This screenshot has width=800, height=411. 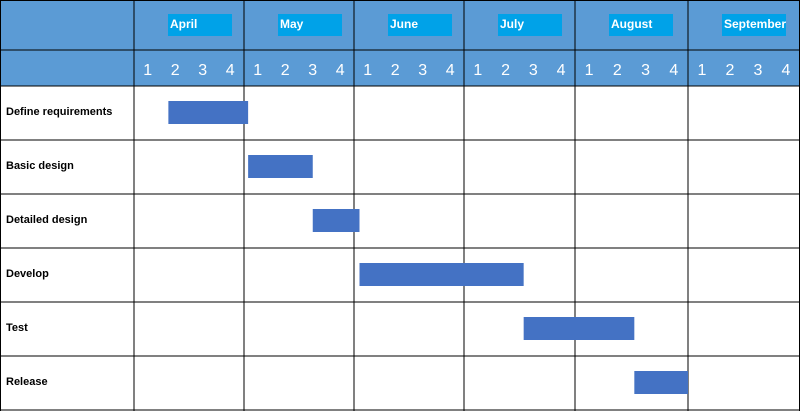 What do you see at coordinates (336, 220) in the screenshot?
I see `task-bar-detailed-design` at bounding box center [336, 220].